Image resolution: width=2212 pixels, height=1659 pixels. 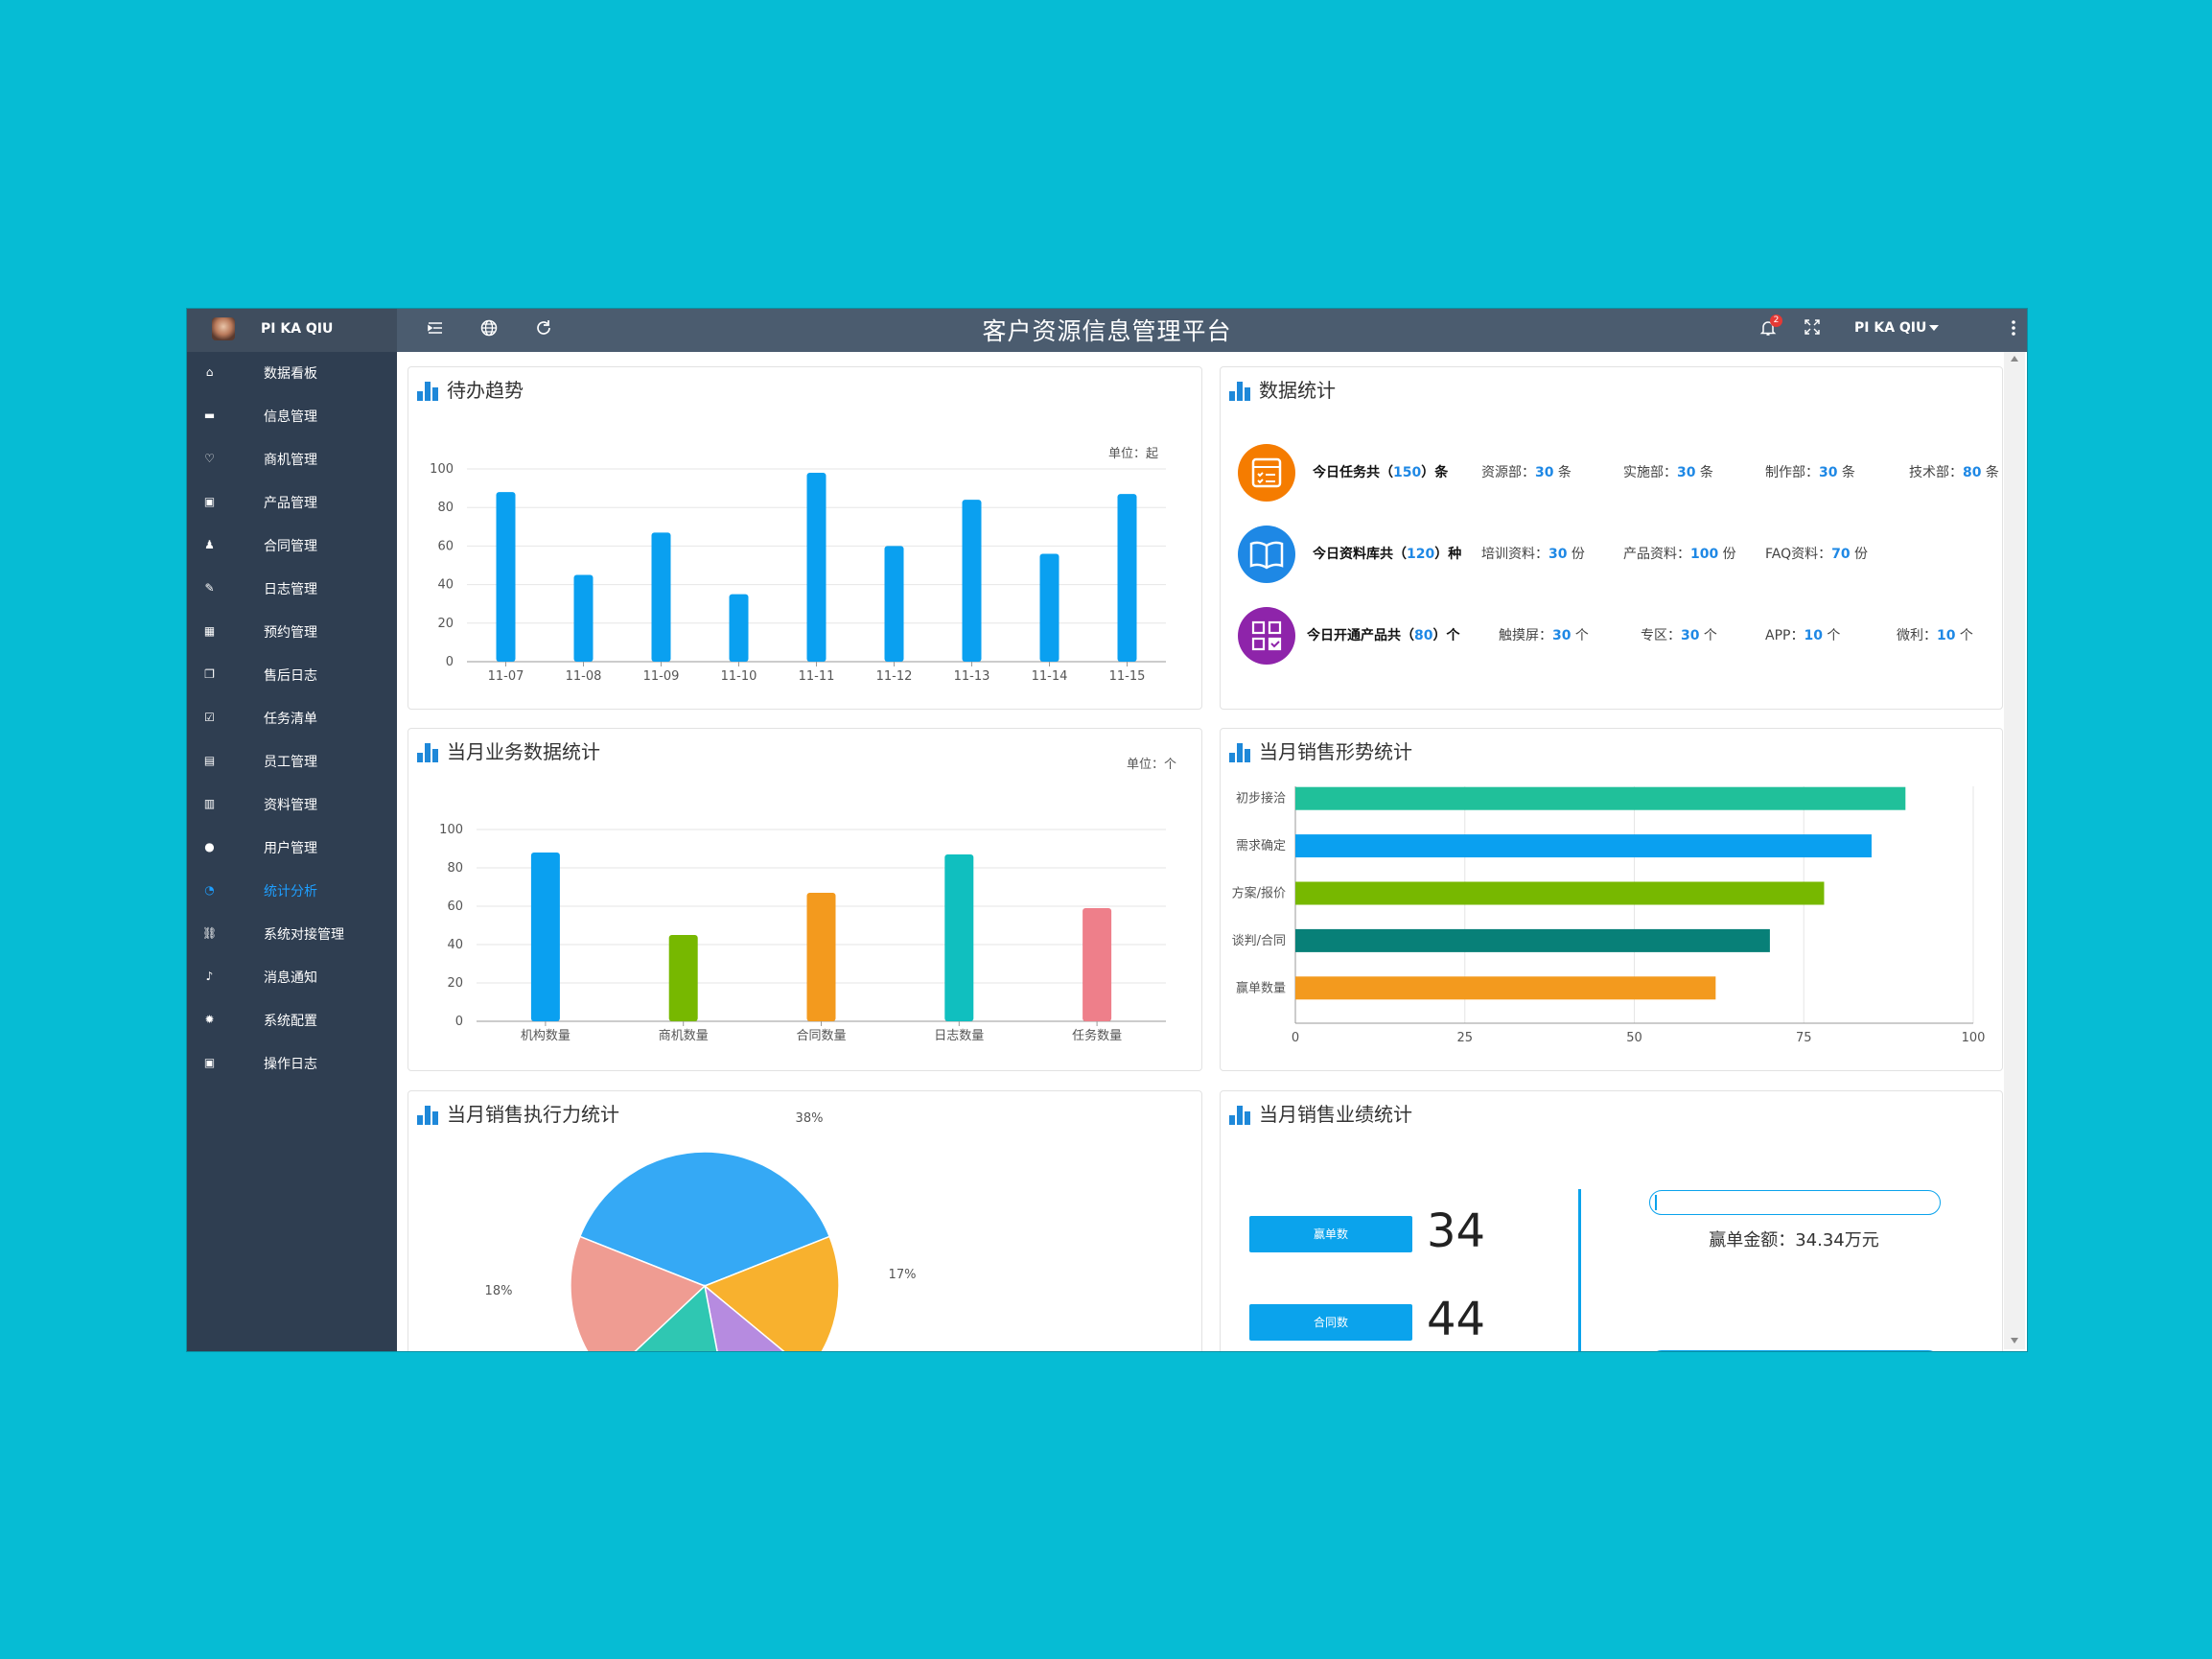 I want to click on sidebar-item-label: 产品管理, so click(x=290, y=504).